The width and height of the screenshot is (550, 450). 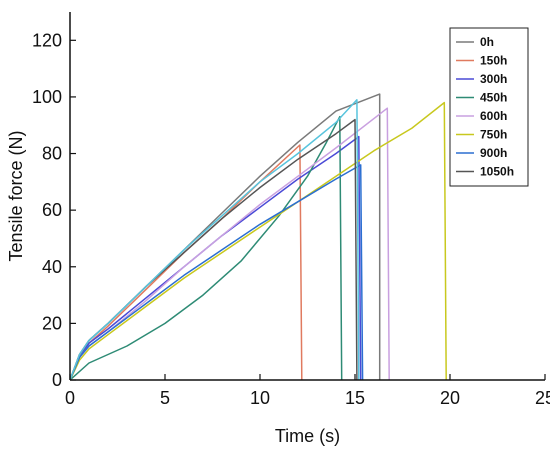 What do you see at coordinates (260, 398) in the screenshot?
I see `x-tick-label: 10` at bounding box center [260, 398].